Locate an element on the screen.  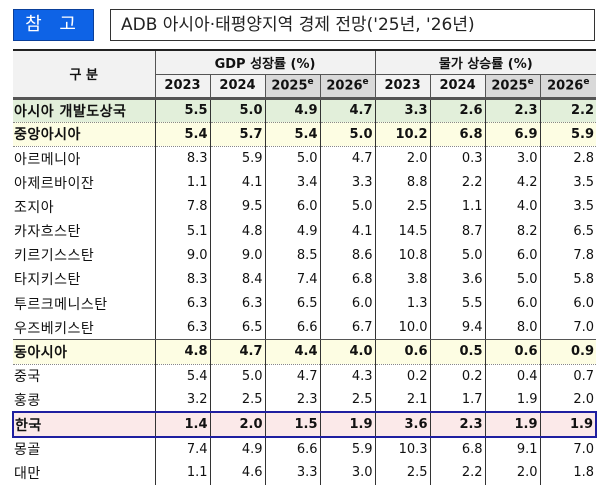
gdp-value: 1.5 is located at coordinates (292, 424).